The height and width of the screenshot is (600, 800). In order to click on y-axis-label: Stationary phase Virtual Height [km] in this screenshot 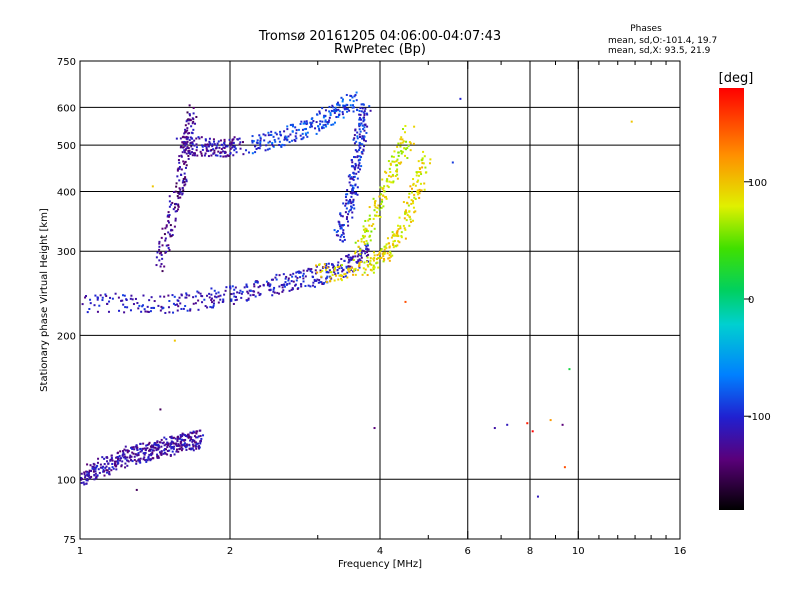, I will do `click(44, 300)`.